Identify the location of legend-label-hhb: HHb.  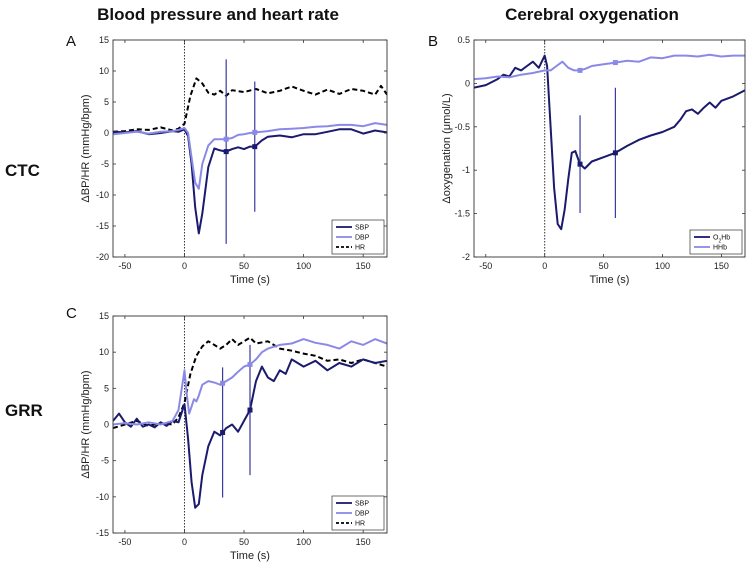
(720, 248).